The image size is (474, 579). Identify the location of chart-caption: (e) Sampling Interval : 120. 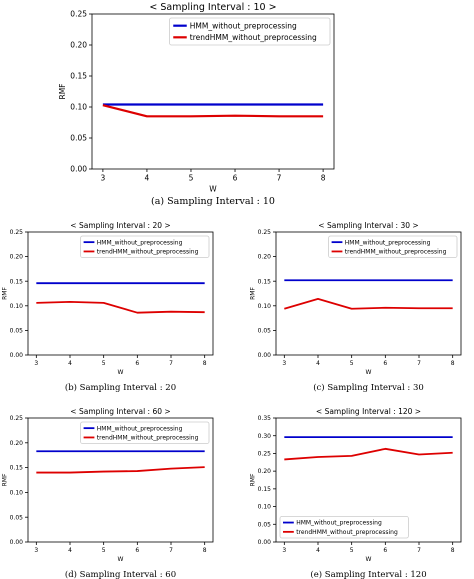
(368, 574).